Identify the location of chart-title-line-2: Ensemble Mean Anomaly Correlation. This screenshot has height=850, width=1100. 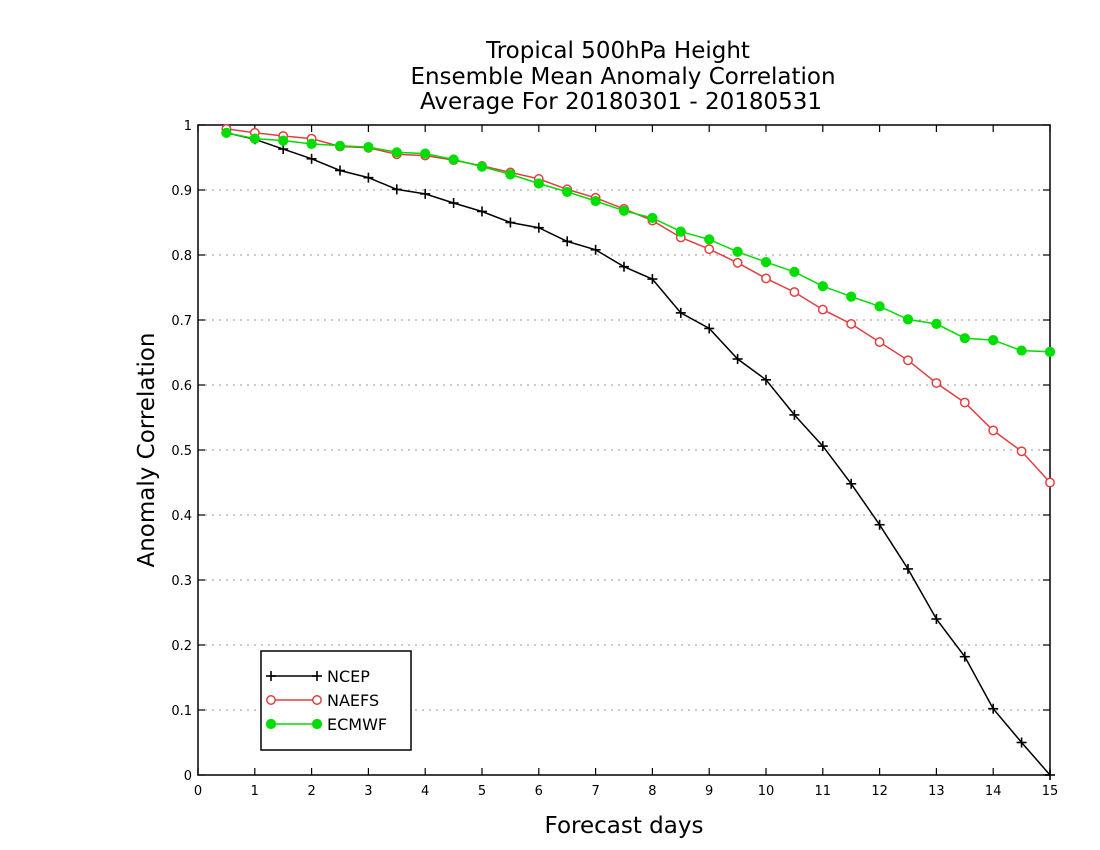
(622, 77).